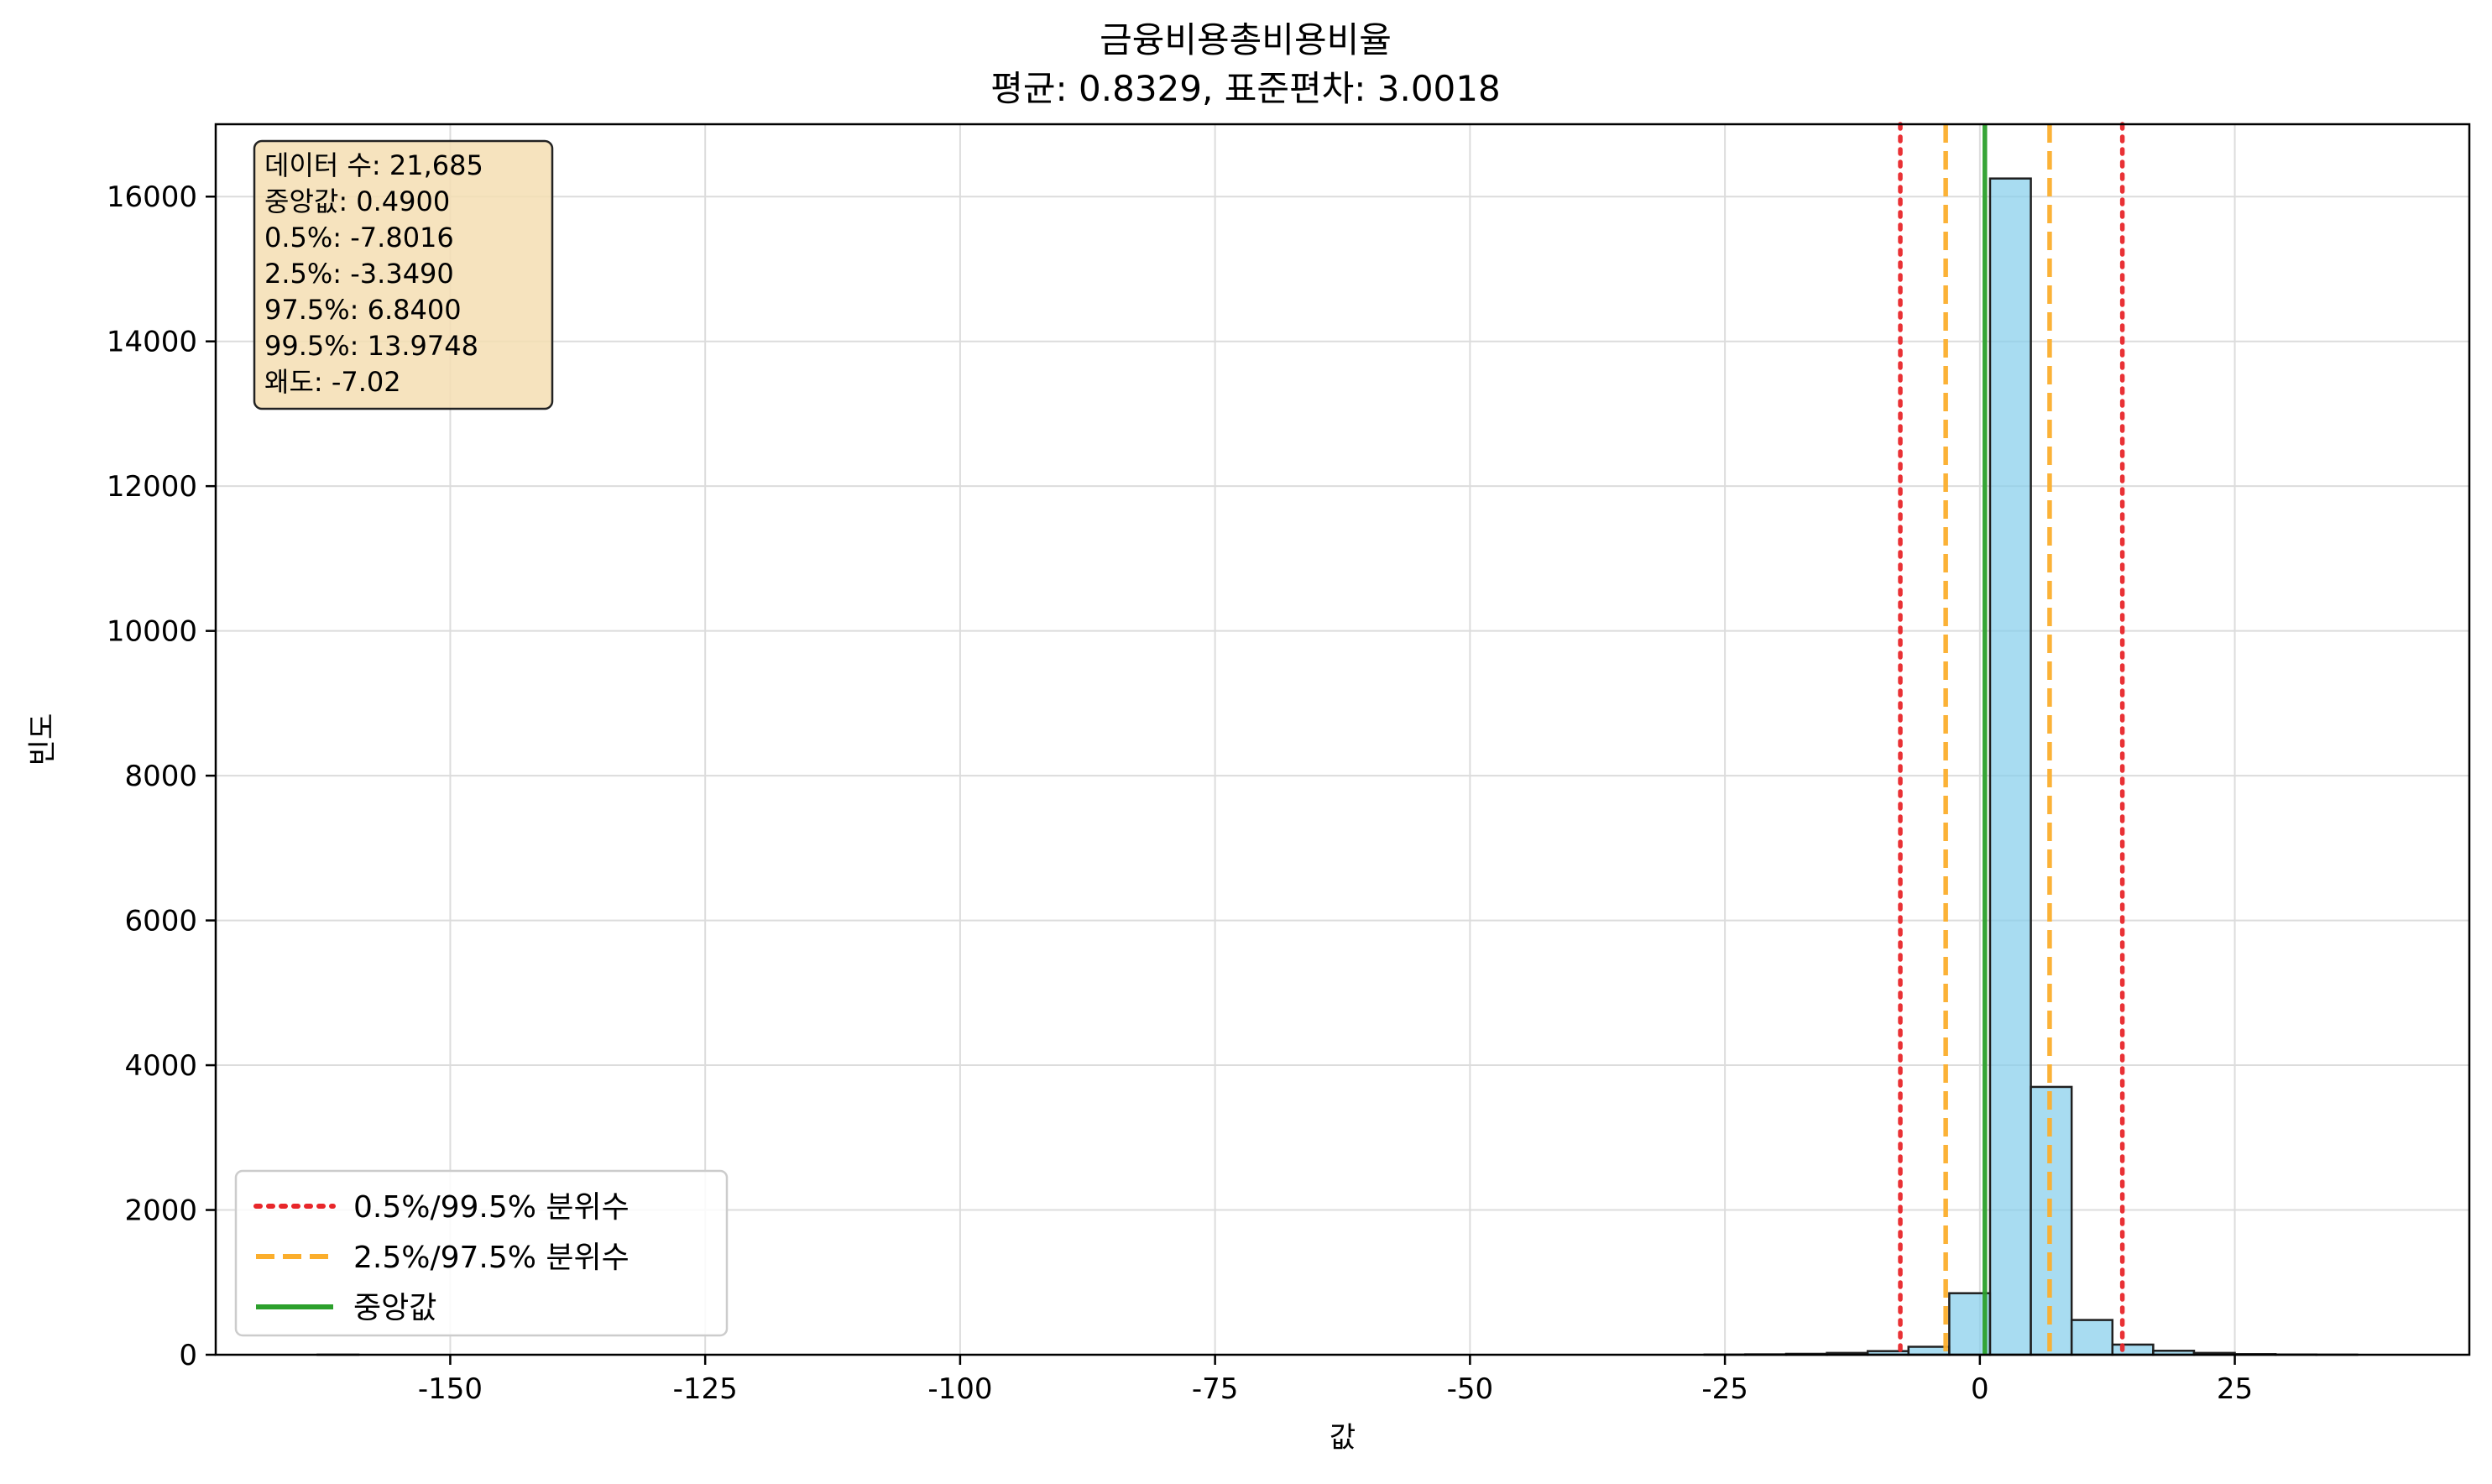  I want to click on y-axis-ticks: 0 2000 4000 6000 8000 10000 12000 14000 16000, so click(161, 776).